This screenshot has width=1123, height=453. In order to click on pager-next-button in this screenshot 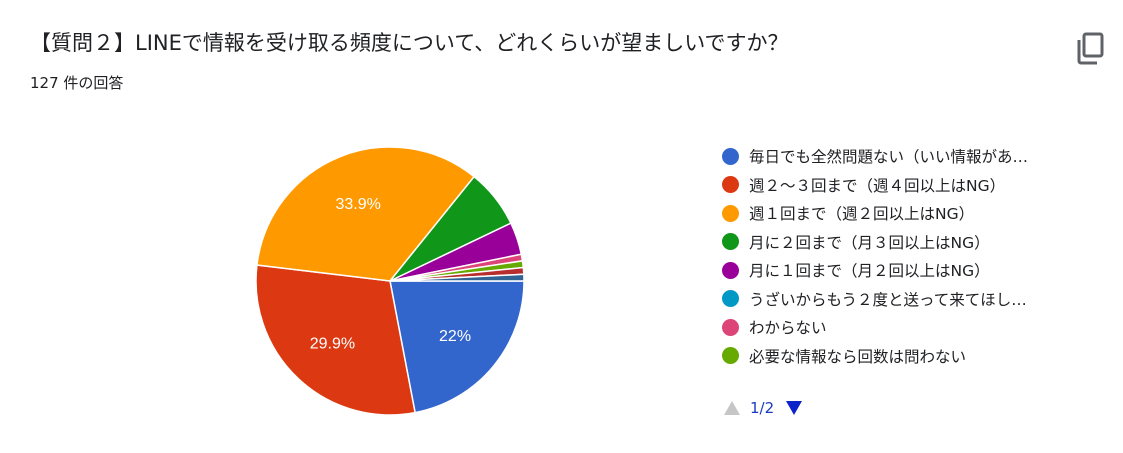, I will do `click(794, 408)`.